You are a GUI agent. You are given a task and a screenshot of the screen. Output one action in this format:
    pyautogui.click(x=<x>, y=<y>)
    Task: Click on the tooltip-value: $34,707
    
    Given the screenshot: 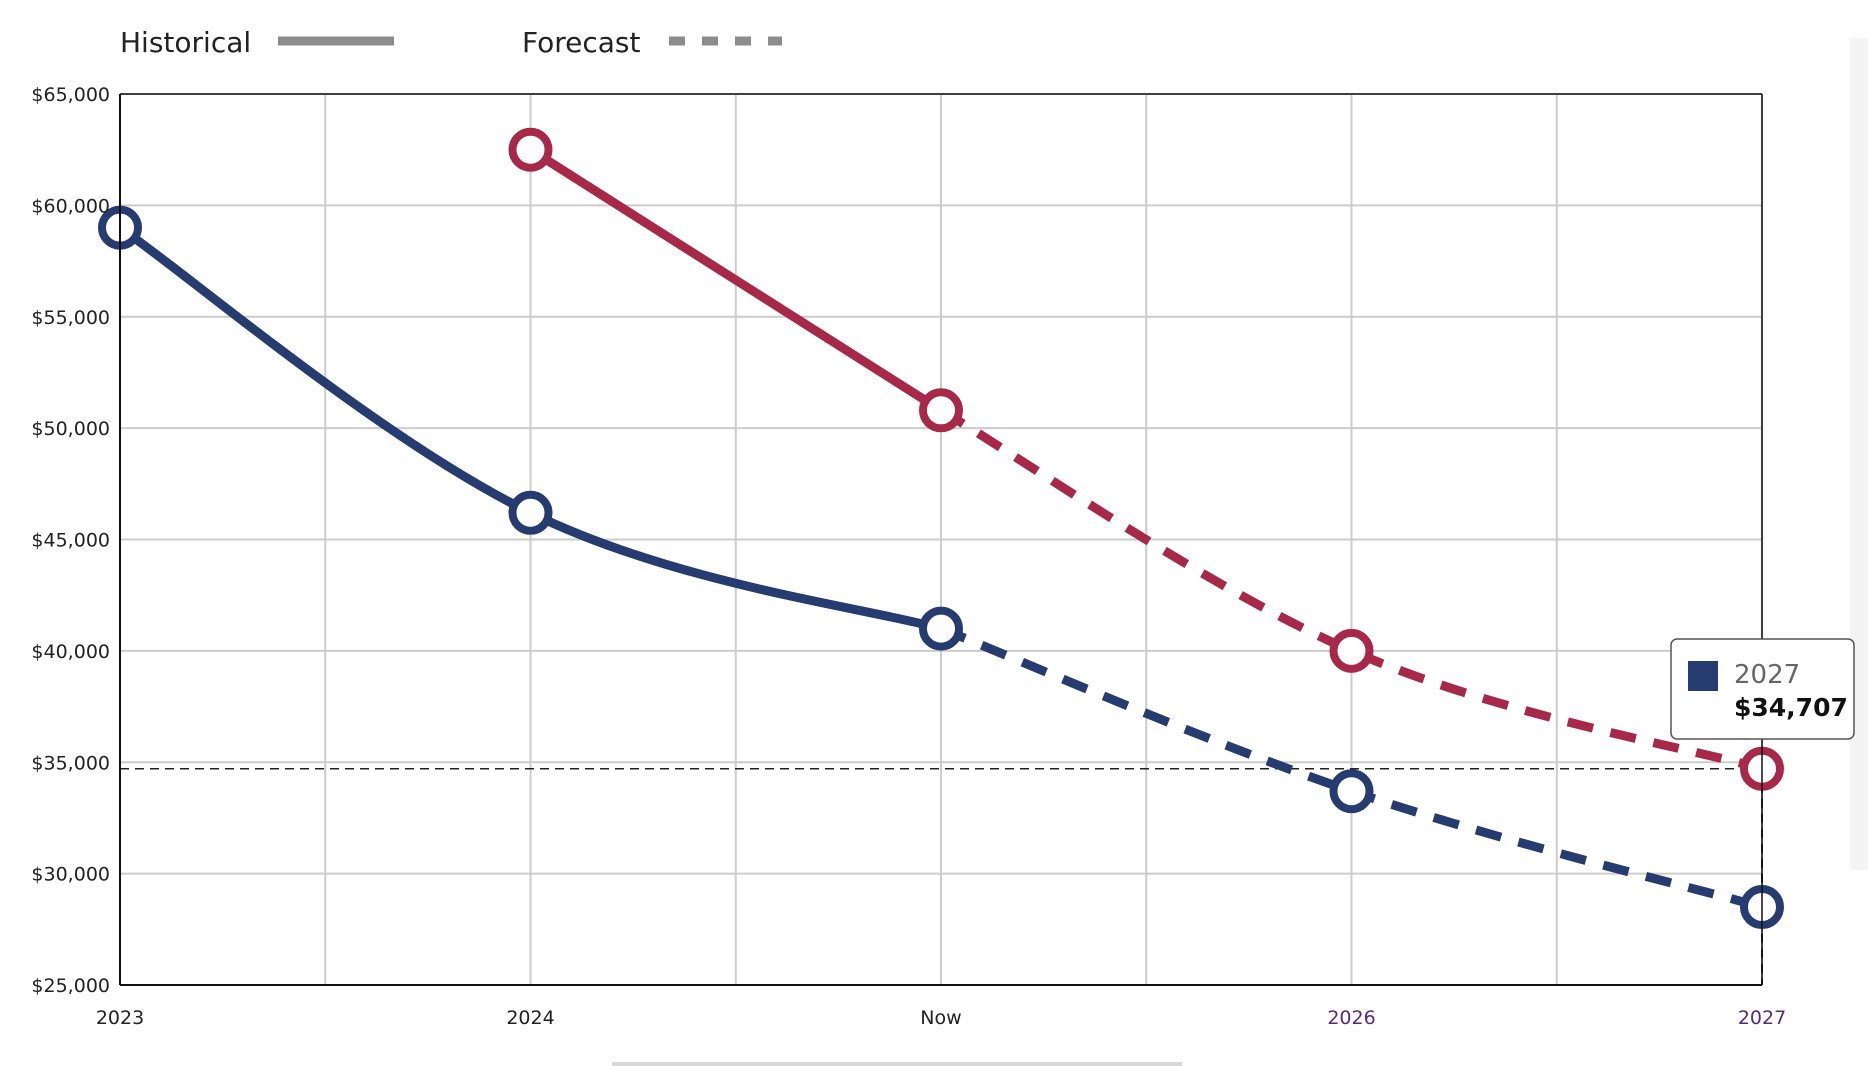 What is the action you would take?
    pyautogui.click(x=1791, y=707)
    